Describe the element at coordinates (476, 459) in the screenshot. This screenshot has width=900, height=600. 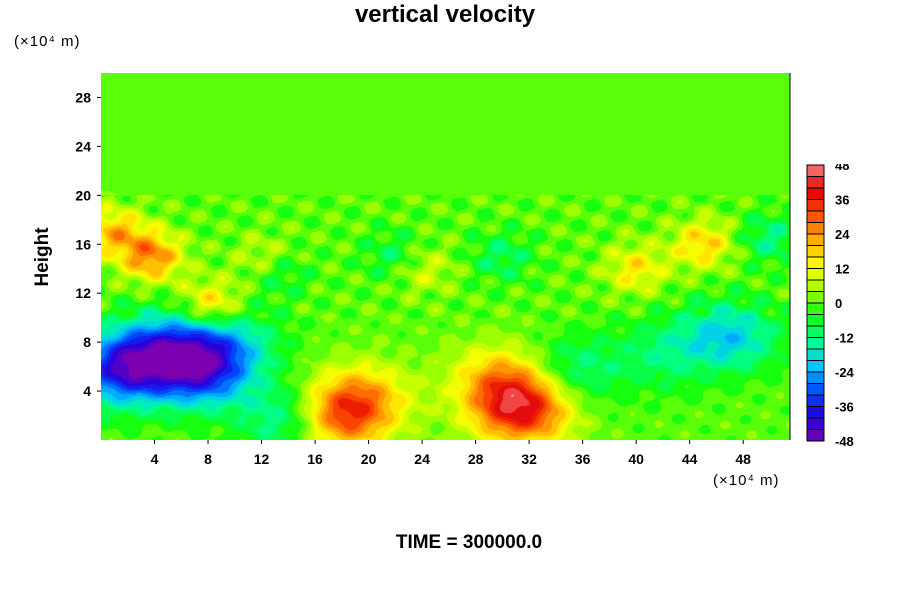
I see `x-tick-label: 28` at that location.